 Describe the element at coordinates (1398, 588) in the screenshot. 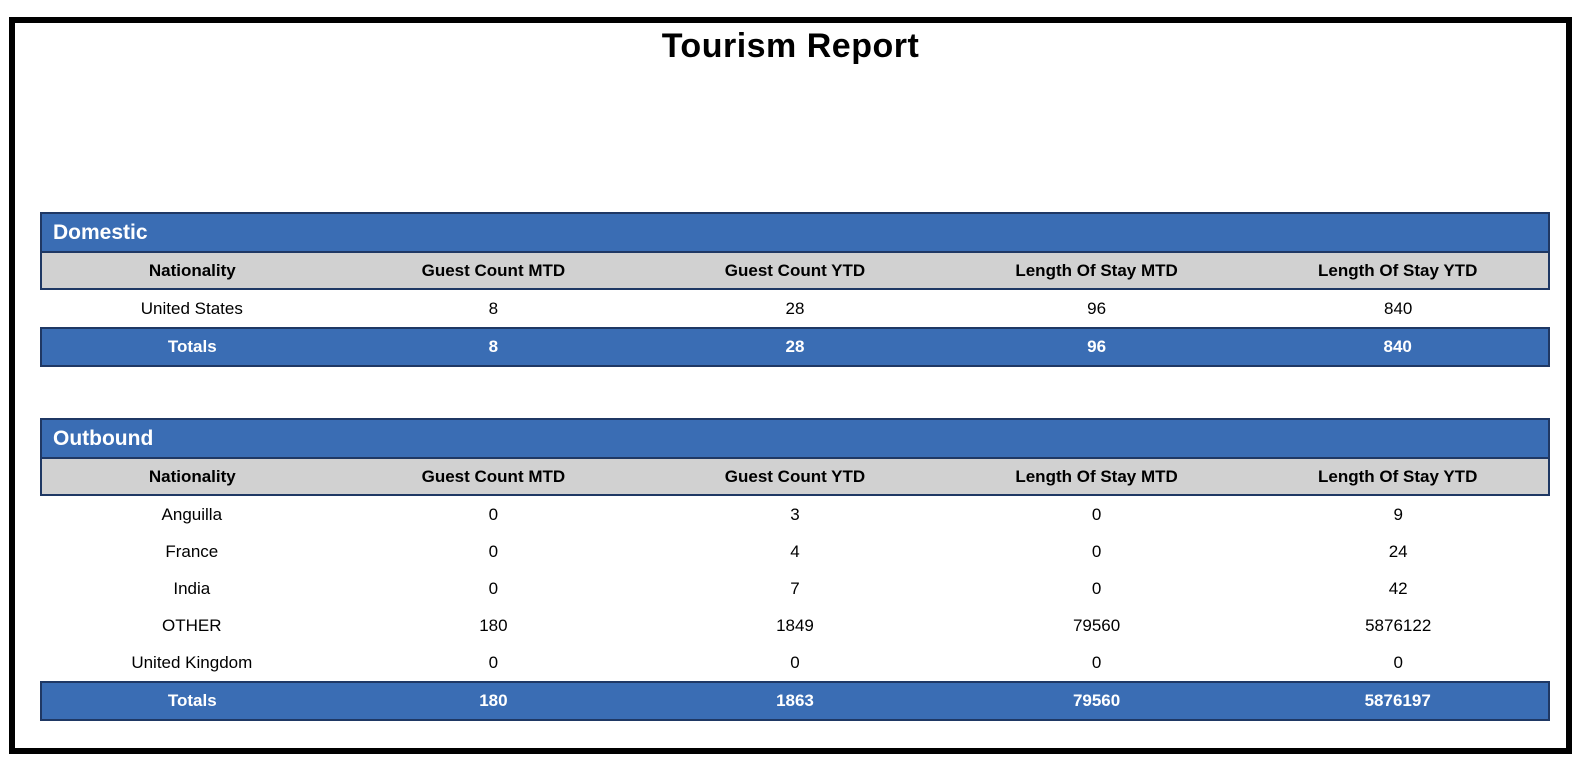

I see `value-cell: 42` at that location.